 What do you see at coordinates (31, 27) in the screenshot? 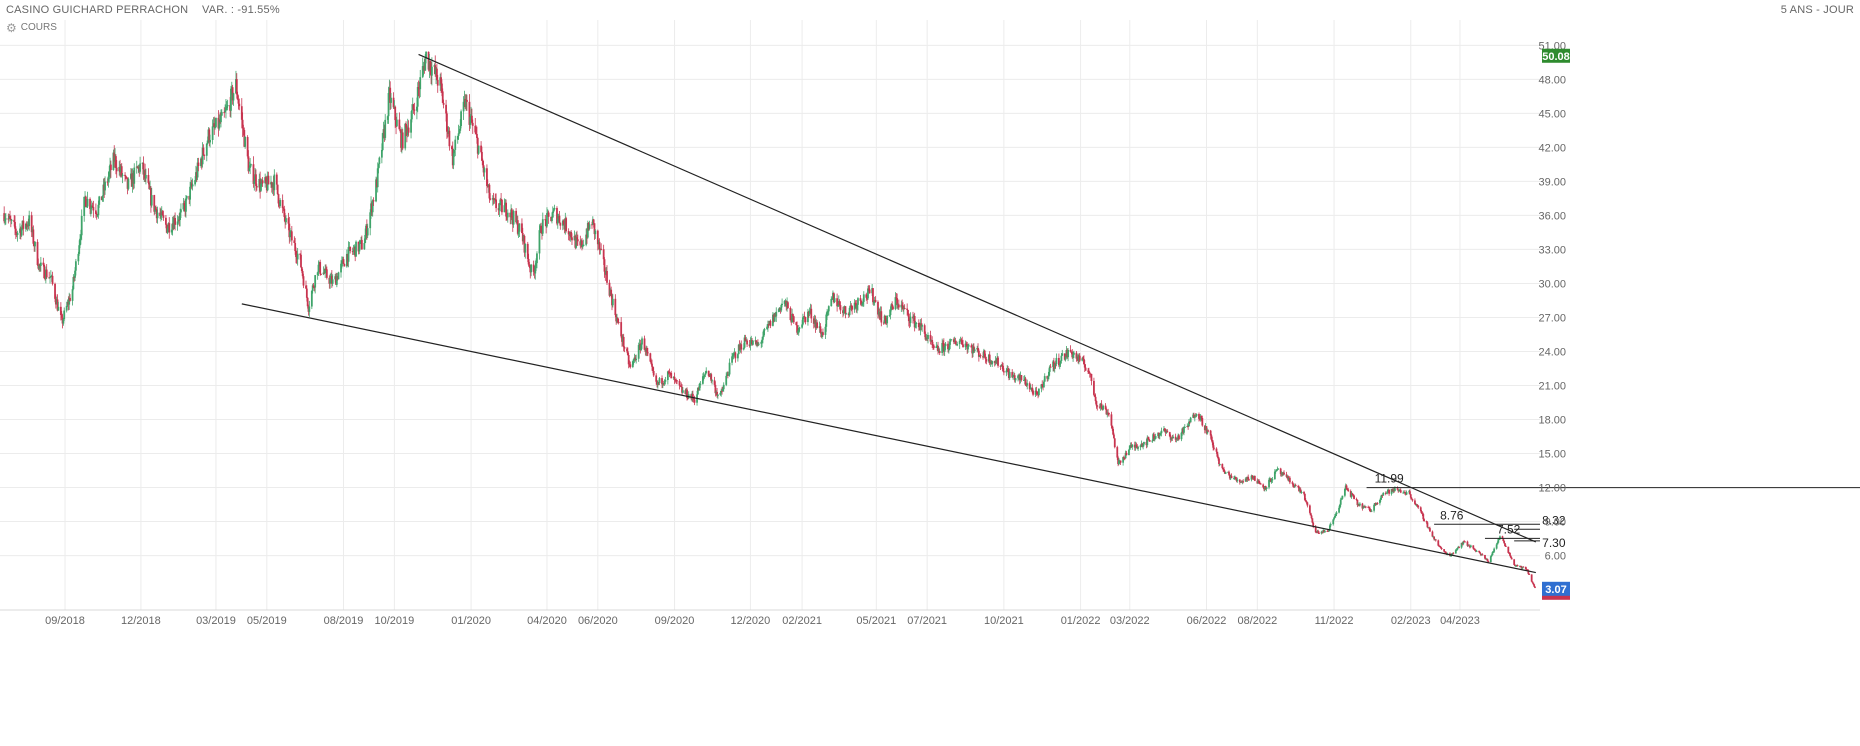
I see `series-legend: ⚙ COURS` at bounding box center [31, 27].